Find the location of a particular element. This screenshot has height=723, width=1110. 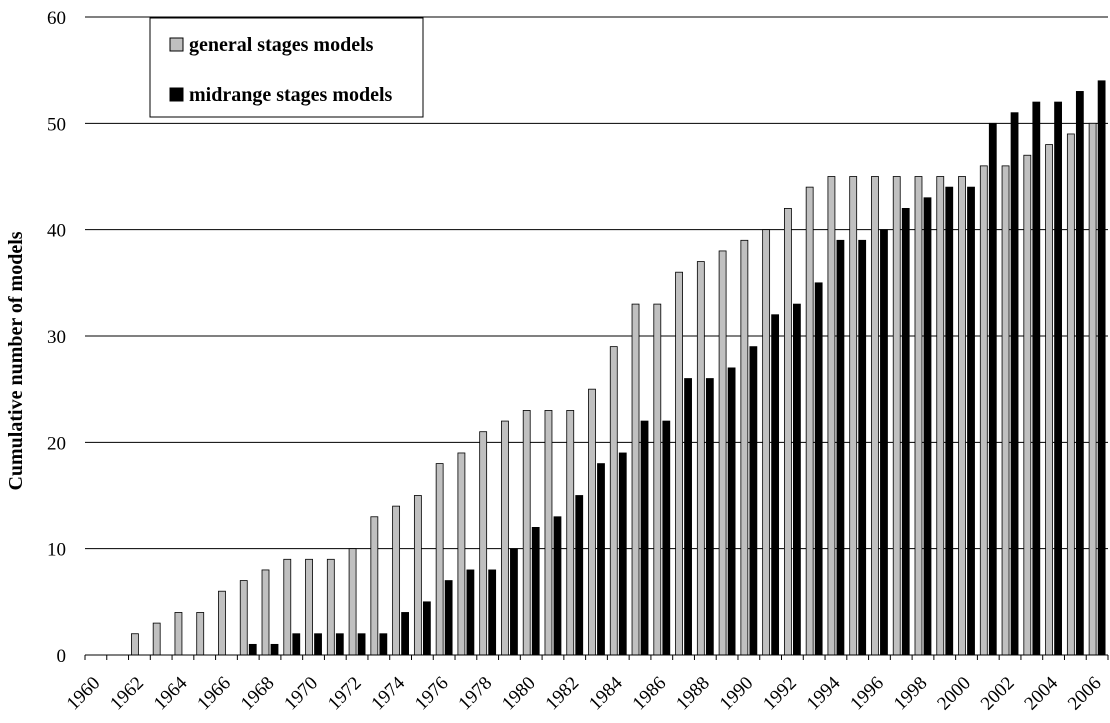

x-tick-label: 2002 is located at coordinates (998, 694).